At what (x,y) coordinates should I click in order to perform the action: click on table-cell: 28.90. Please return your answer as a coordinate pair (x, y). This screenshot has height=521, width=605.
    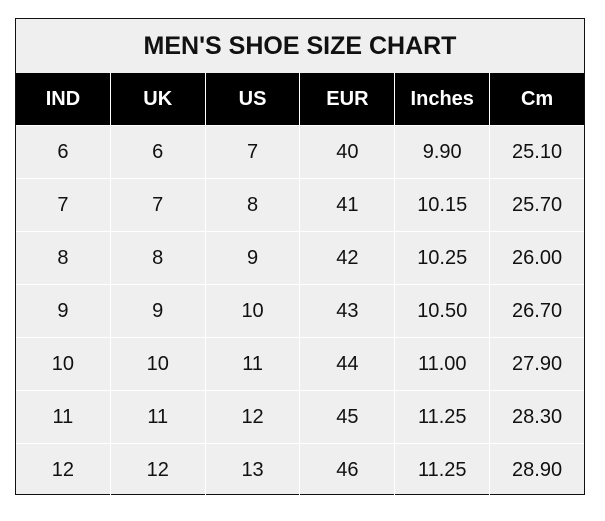
    Looking at the image, I should click on (537, 469).